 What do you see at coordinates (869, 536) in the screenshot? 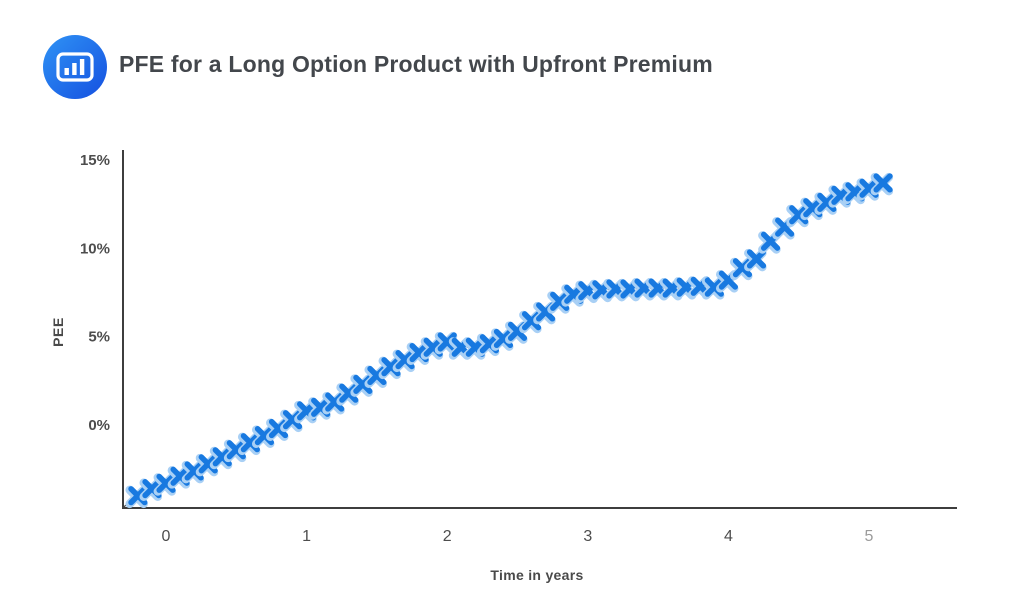
I see `x-tick-label: 5` at bounding box center [869, 536].